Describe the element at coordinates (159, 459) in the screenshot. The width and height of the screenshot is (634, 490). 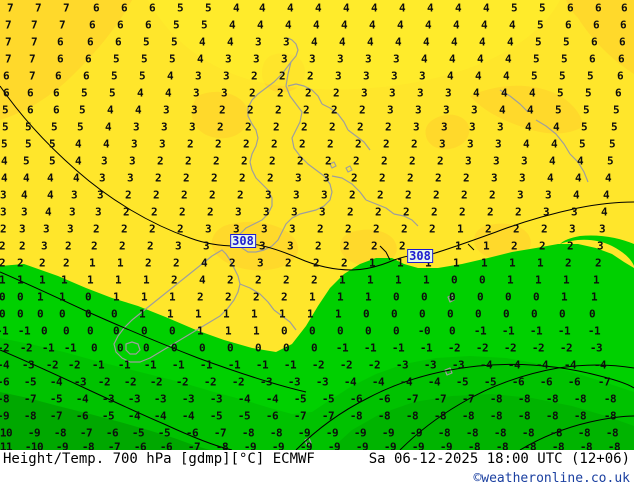
I see `chart-title: Height/Temp. 700 hPa [gdmp][°C] ECMWF` at that location.